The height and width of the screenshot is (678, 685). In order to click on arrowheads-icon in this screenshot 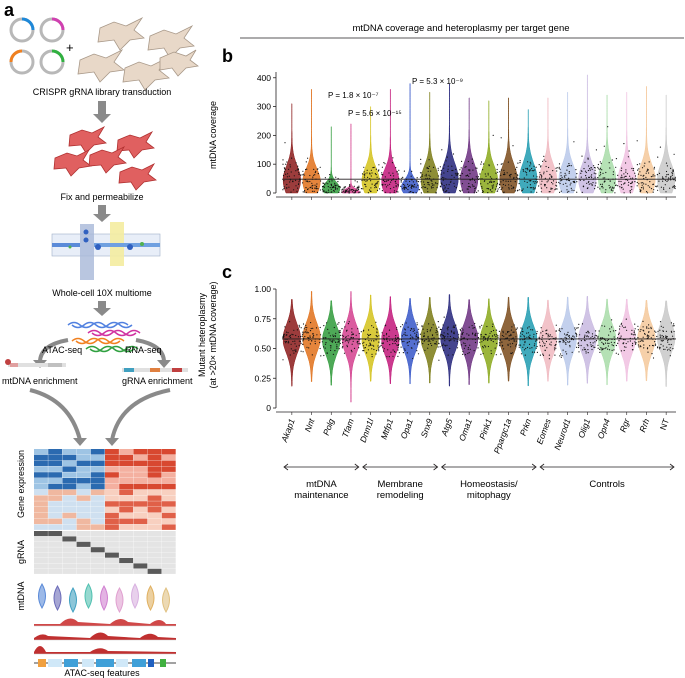, I will do `click(96, 442)`.